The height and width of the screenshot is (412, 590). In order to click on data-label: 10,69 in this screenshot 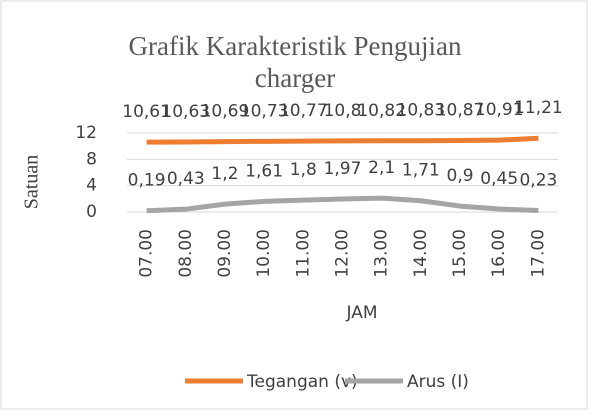, I will do `click(225, 112)`.